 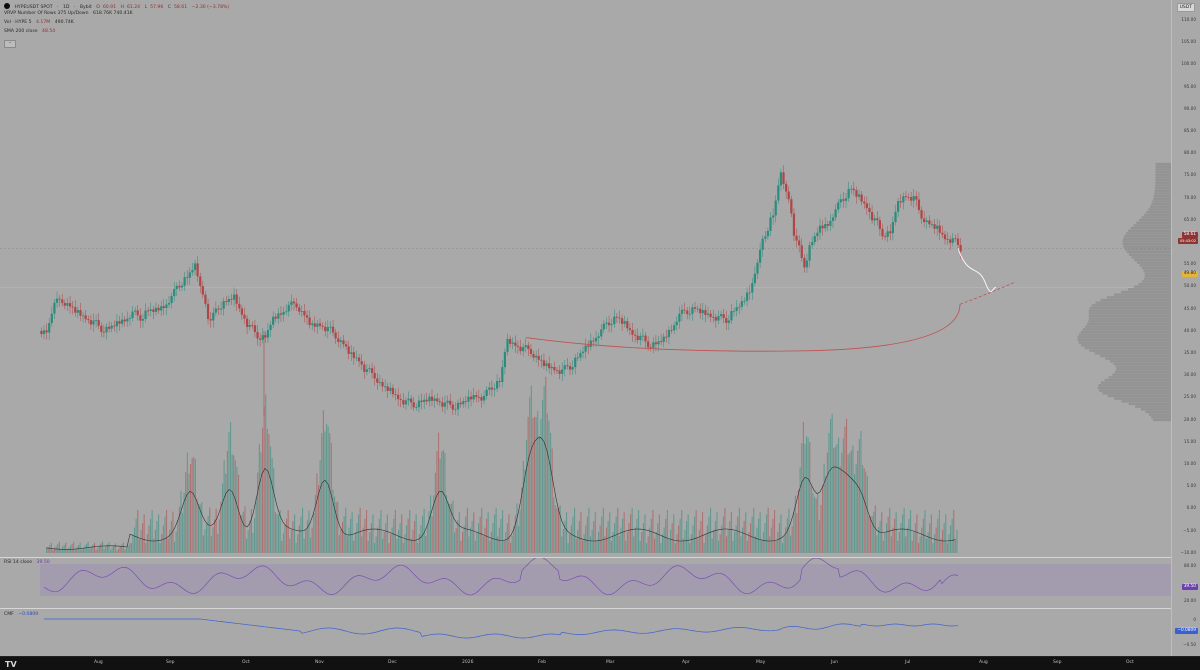 What do you see at coordinates (1185, 7) in the screenshot?
I see `currency-button: USDT` at bounding box center [1185, 7].